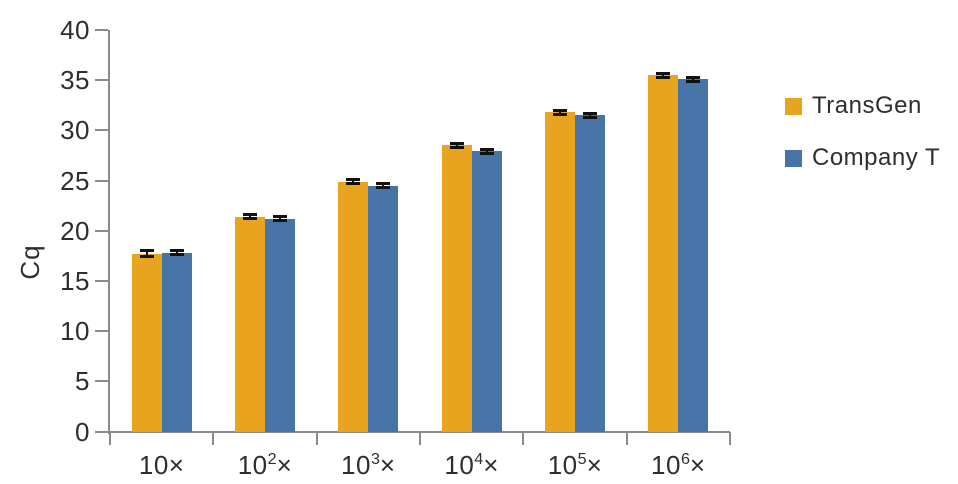 Image resolution: width=958 pixels, height=484 pixels. What do you see at coordinates (82, 431) in the screenshot?
I see `y-tick-label: 0` at bounding box center [82, 431].